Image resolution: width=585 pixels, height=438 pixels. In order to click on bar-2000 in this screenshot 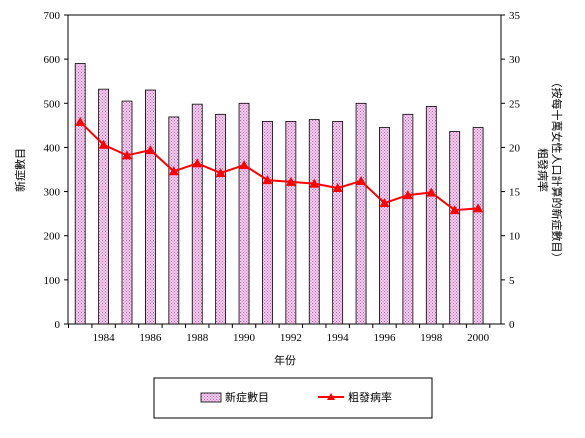, I will do `click(478, 226)`.